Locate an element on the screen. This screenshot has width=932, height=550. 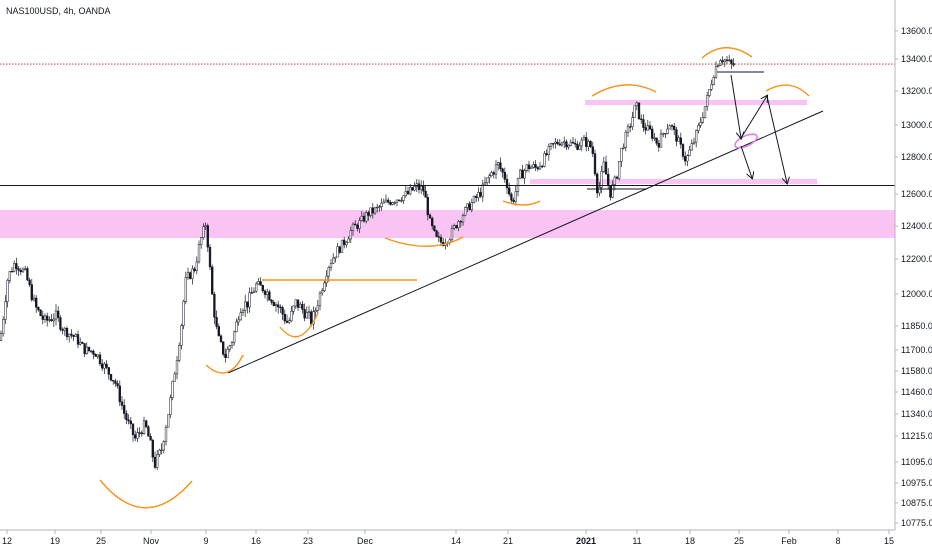
price-tick-label: 12800.0 is located at coordinates (916, 157).